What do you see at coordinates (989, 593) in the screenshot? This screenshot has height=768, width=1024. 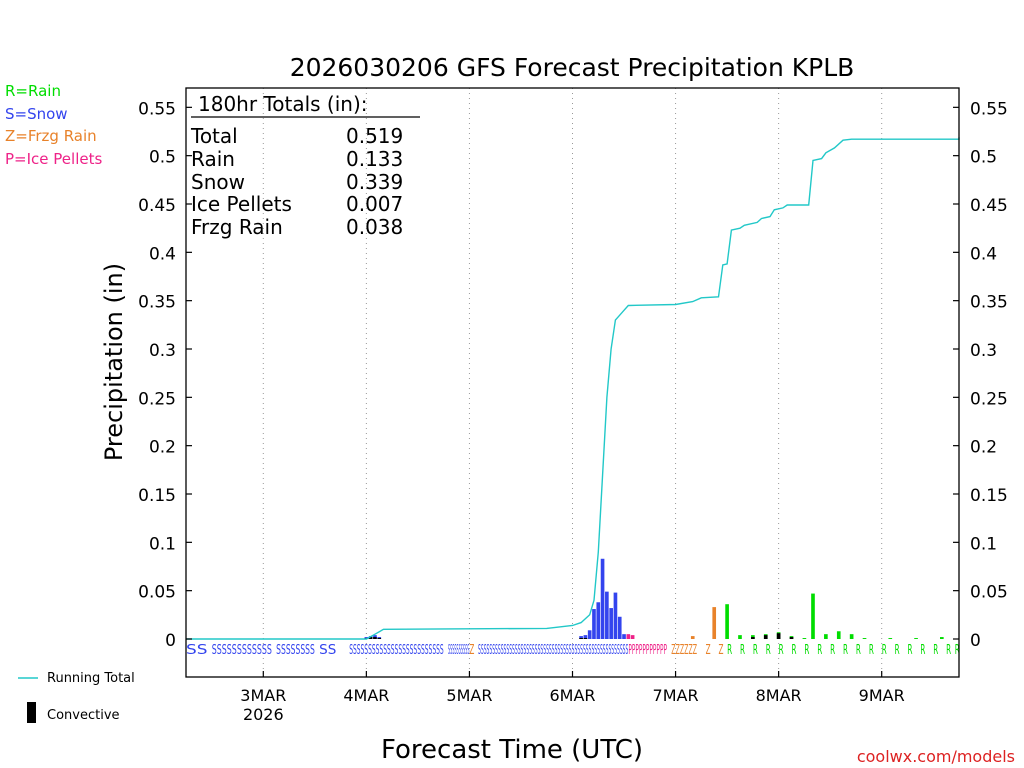 I see `y-tick-label-right: 0.05` at bounding box center [989, 593].